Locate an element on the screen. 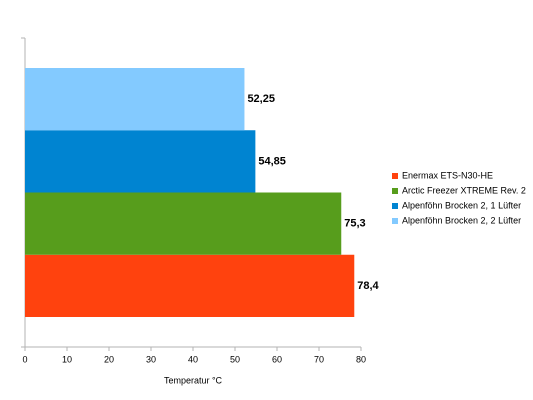 The image size is (533, 400). legend-label: Arctic Freezer XTREME Rev. 2 is located at coordinates (464, 190).